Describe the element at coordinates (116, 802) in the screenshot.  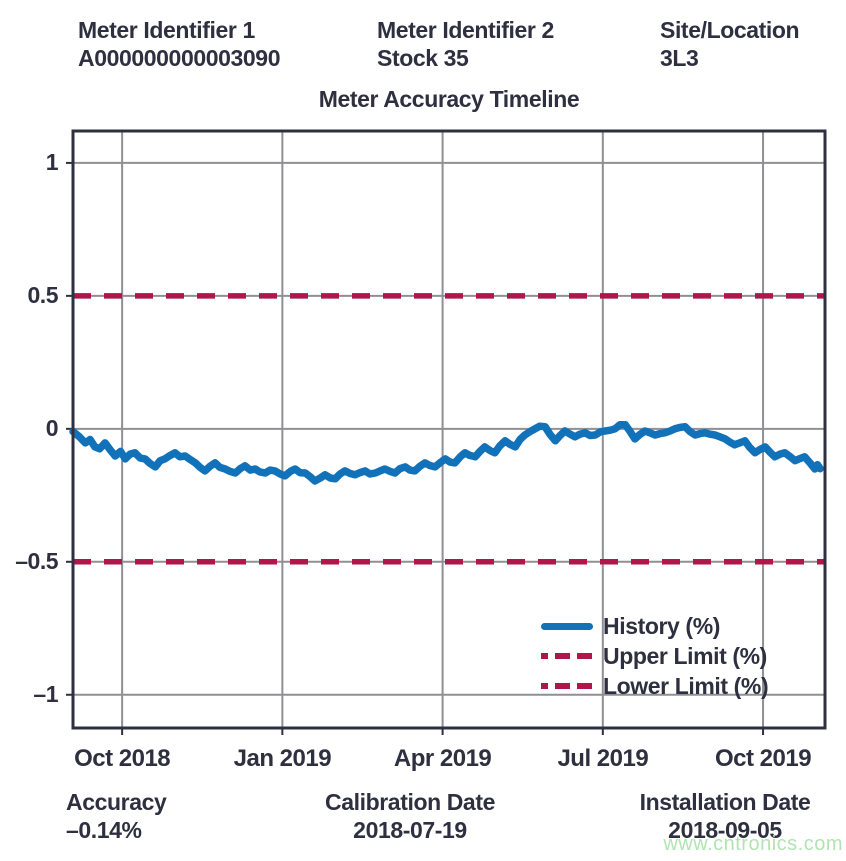
I see `accuracy-label: Accuracy` at that location.